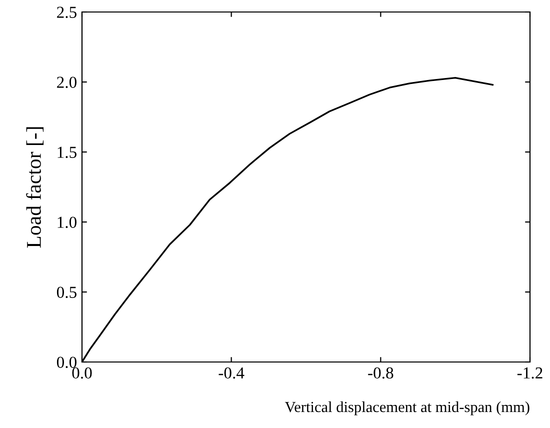  Describe the element at coordinates (35, 187) in the screenshot. I see `y-axis-title: Load factor [-]` at that location.